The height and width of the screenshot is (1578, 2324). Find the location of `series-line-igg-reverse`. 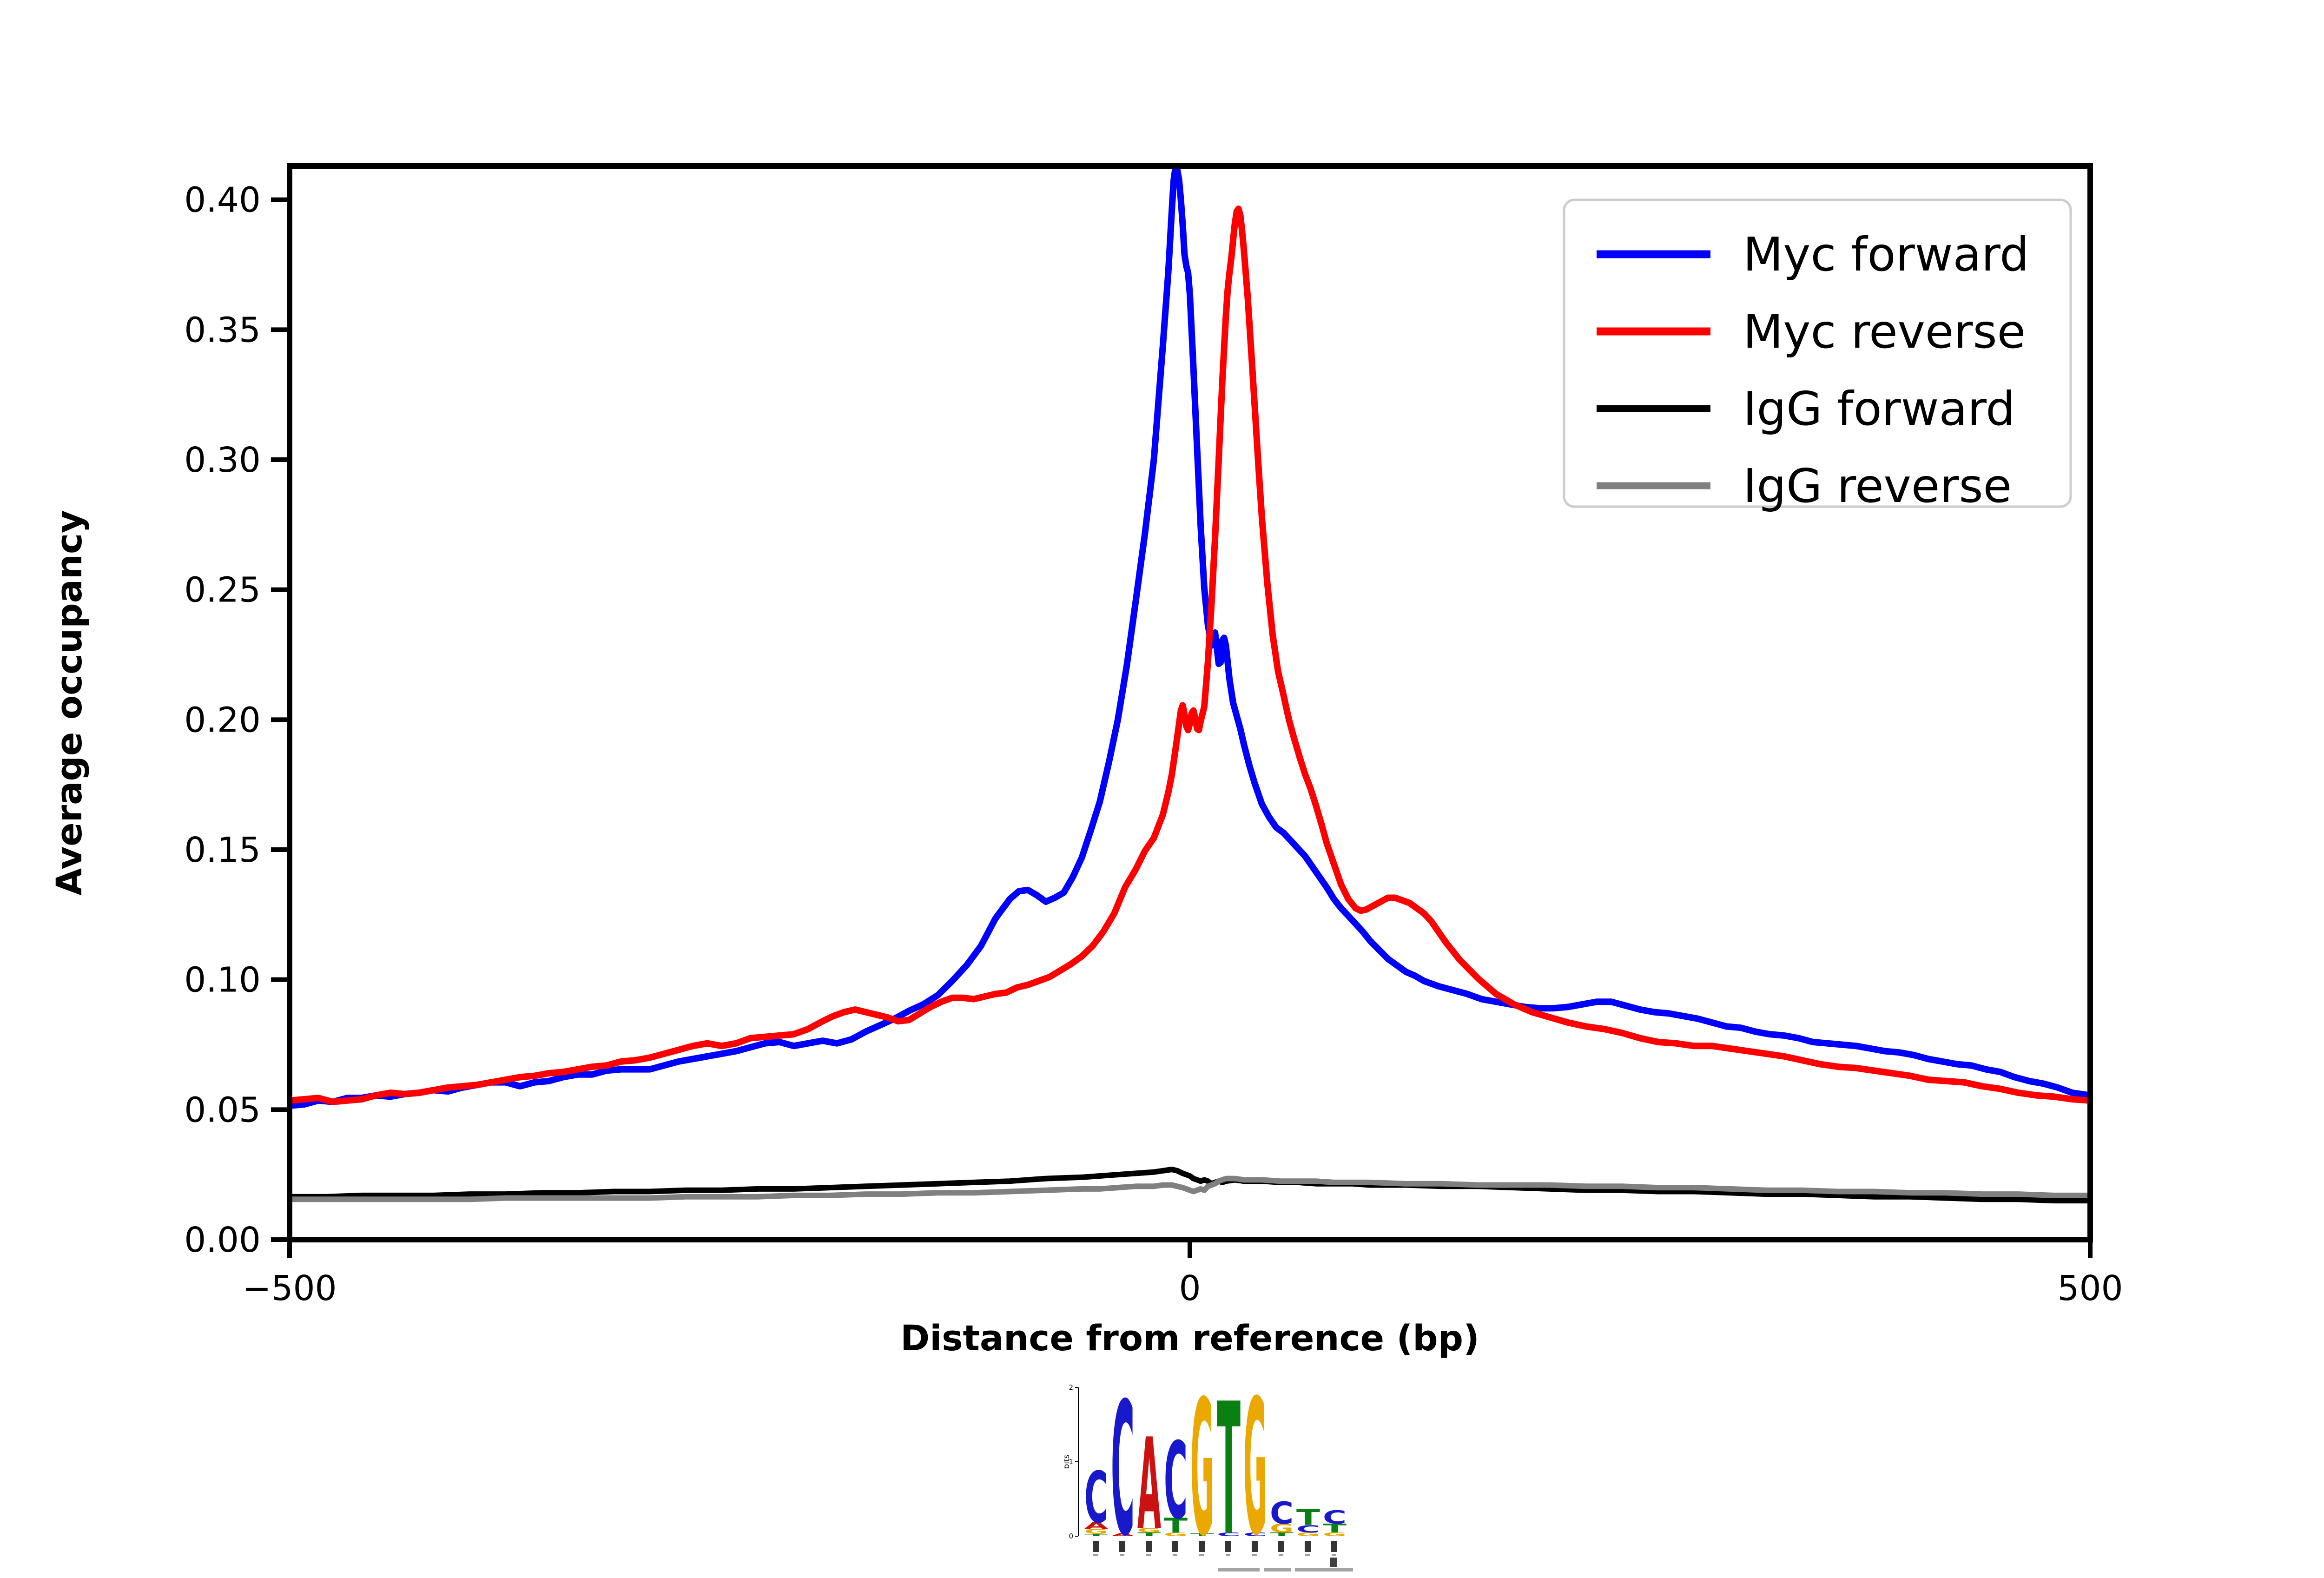

series-line-igg-reverse is located at coordinates (1190, 1188).